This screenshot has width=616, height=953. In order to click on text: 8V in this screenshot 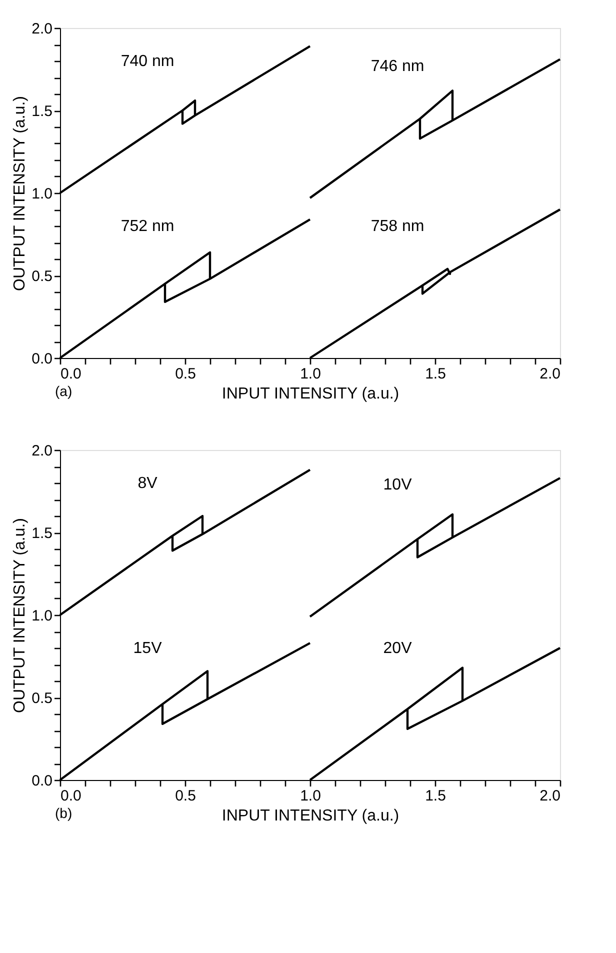, I will do `click(148, 483)`.